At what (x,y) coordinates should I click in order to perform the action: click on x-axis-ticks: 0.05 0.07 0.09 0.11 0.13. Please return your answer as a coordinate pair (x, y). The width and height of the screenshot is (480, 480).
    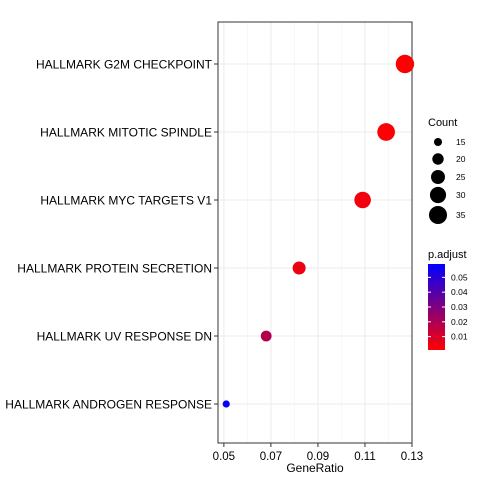
    Looking at the image, I should click on (318, 453).